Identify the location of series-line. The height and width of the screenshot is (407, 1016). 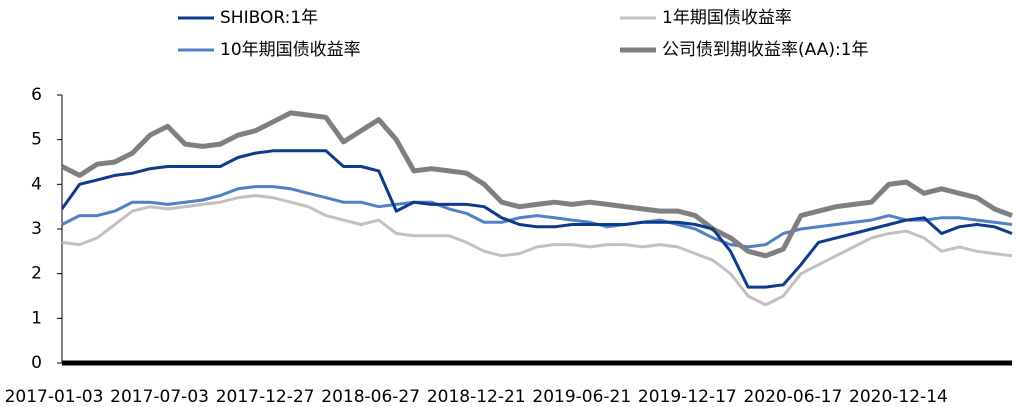
(537, 217).